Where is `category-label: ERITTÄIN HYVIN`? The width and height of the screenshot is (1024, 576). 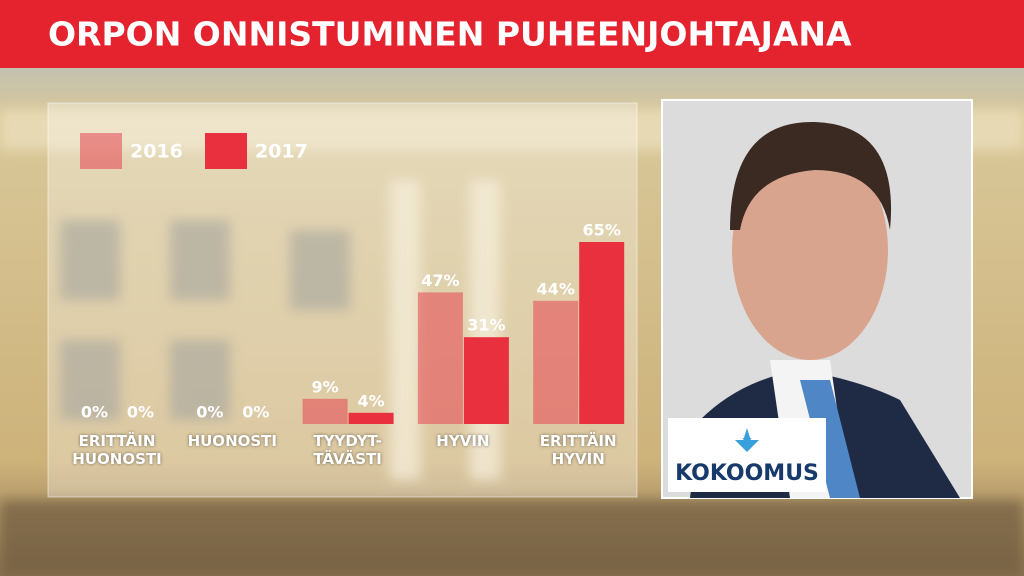 category-label: ERITTÄIN HYVIN is located at coordinates (578, 450).